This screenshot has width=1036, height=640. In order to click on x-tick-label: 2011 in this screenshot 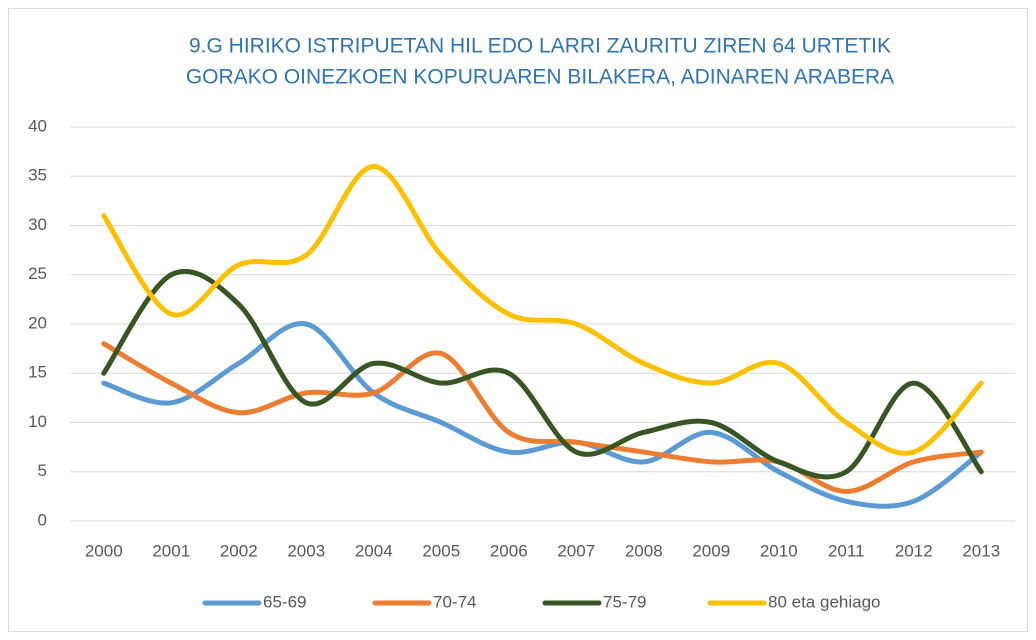, I will do `click(846, 550)`.